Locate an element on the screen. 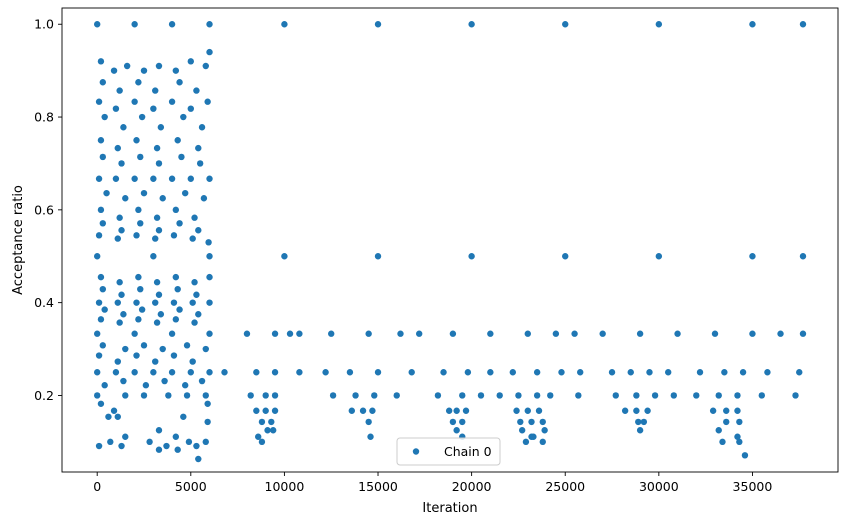  x-tick-label: 10000 is located at coordinates (285, 486).